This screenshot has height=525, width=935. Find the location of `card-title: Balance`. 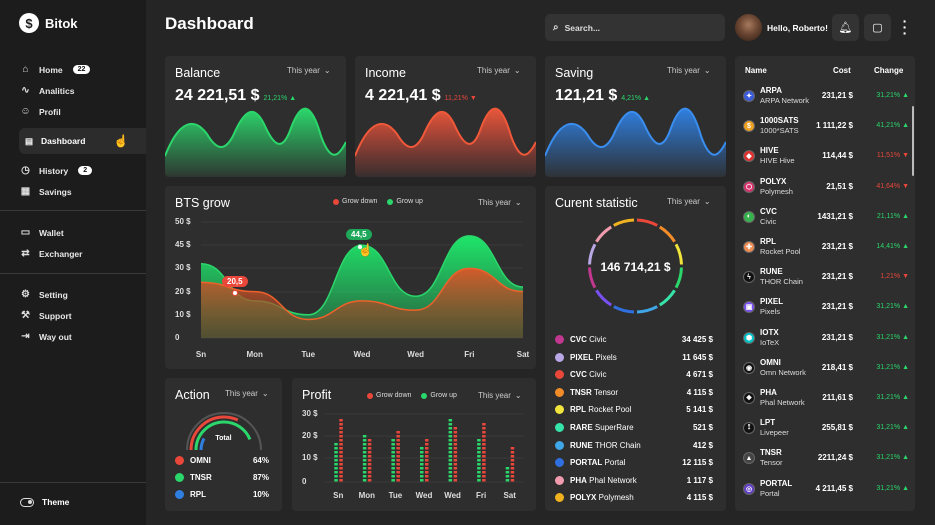

card-title: Balance is located at coordinates (198, 73).